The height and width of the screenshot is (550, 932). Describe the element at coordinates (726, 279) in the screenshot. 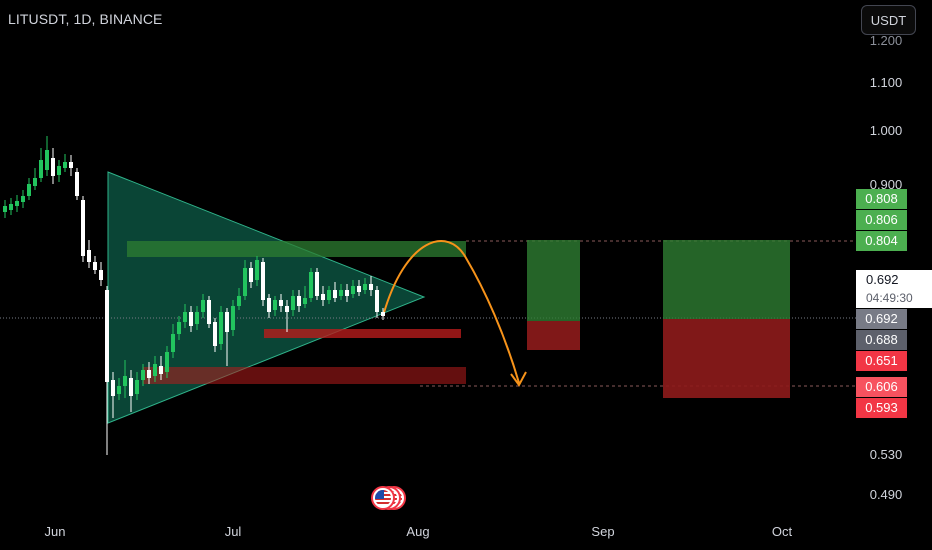

I see `position-profit` at that location.